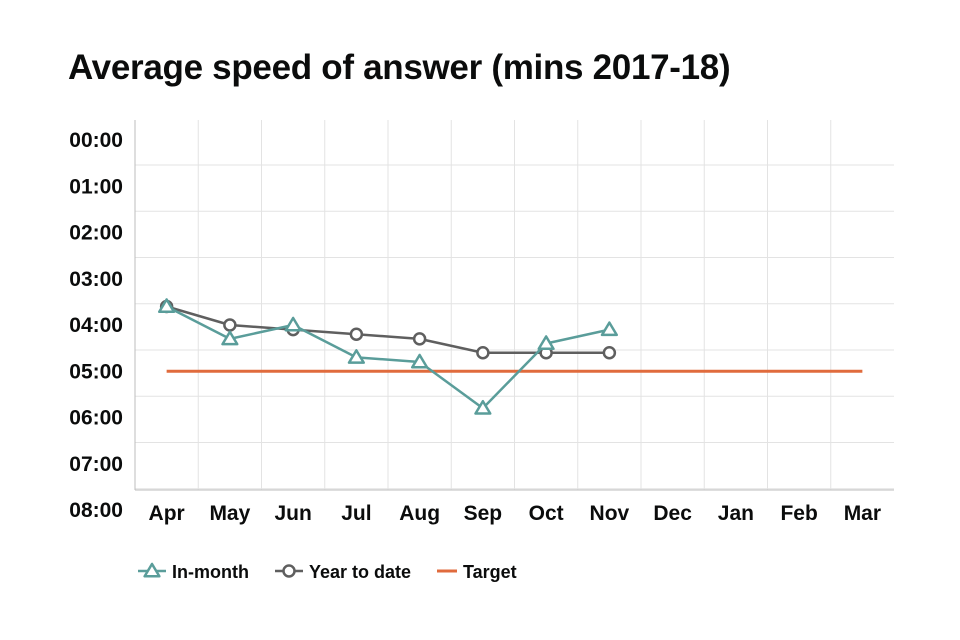  I want to click on x-tick-label: Jul, so click(356, 513).